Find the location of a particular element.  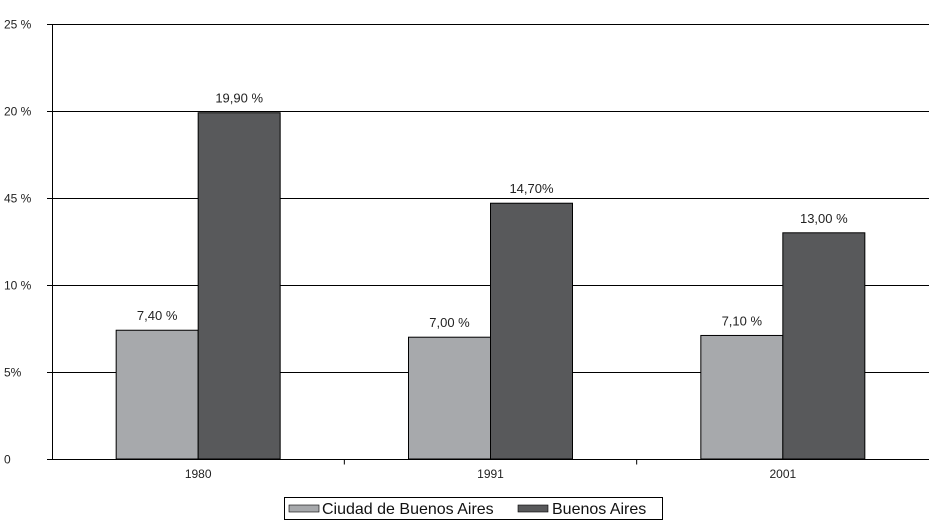

data-label: 19,90 % is located at coordinates (239, 98).